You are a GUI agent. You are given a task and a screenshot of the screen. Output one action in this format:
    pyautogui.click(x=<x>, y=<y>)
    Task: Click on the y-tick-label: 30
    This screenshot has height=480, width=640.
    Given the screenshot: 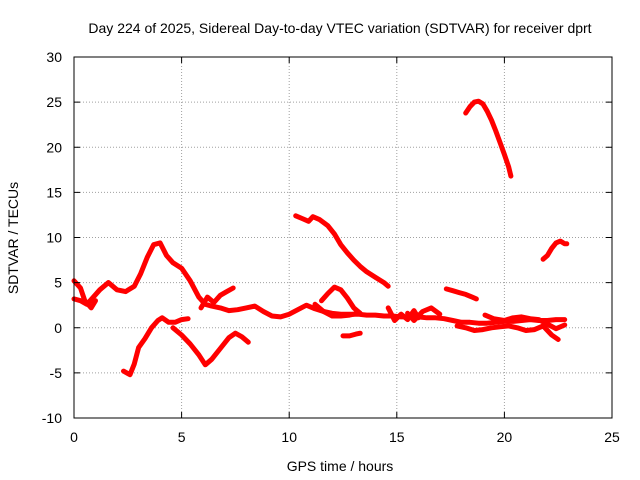 What is the action you would take?
    pyautogui.click(x=54, y=57)
    